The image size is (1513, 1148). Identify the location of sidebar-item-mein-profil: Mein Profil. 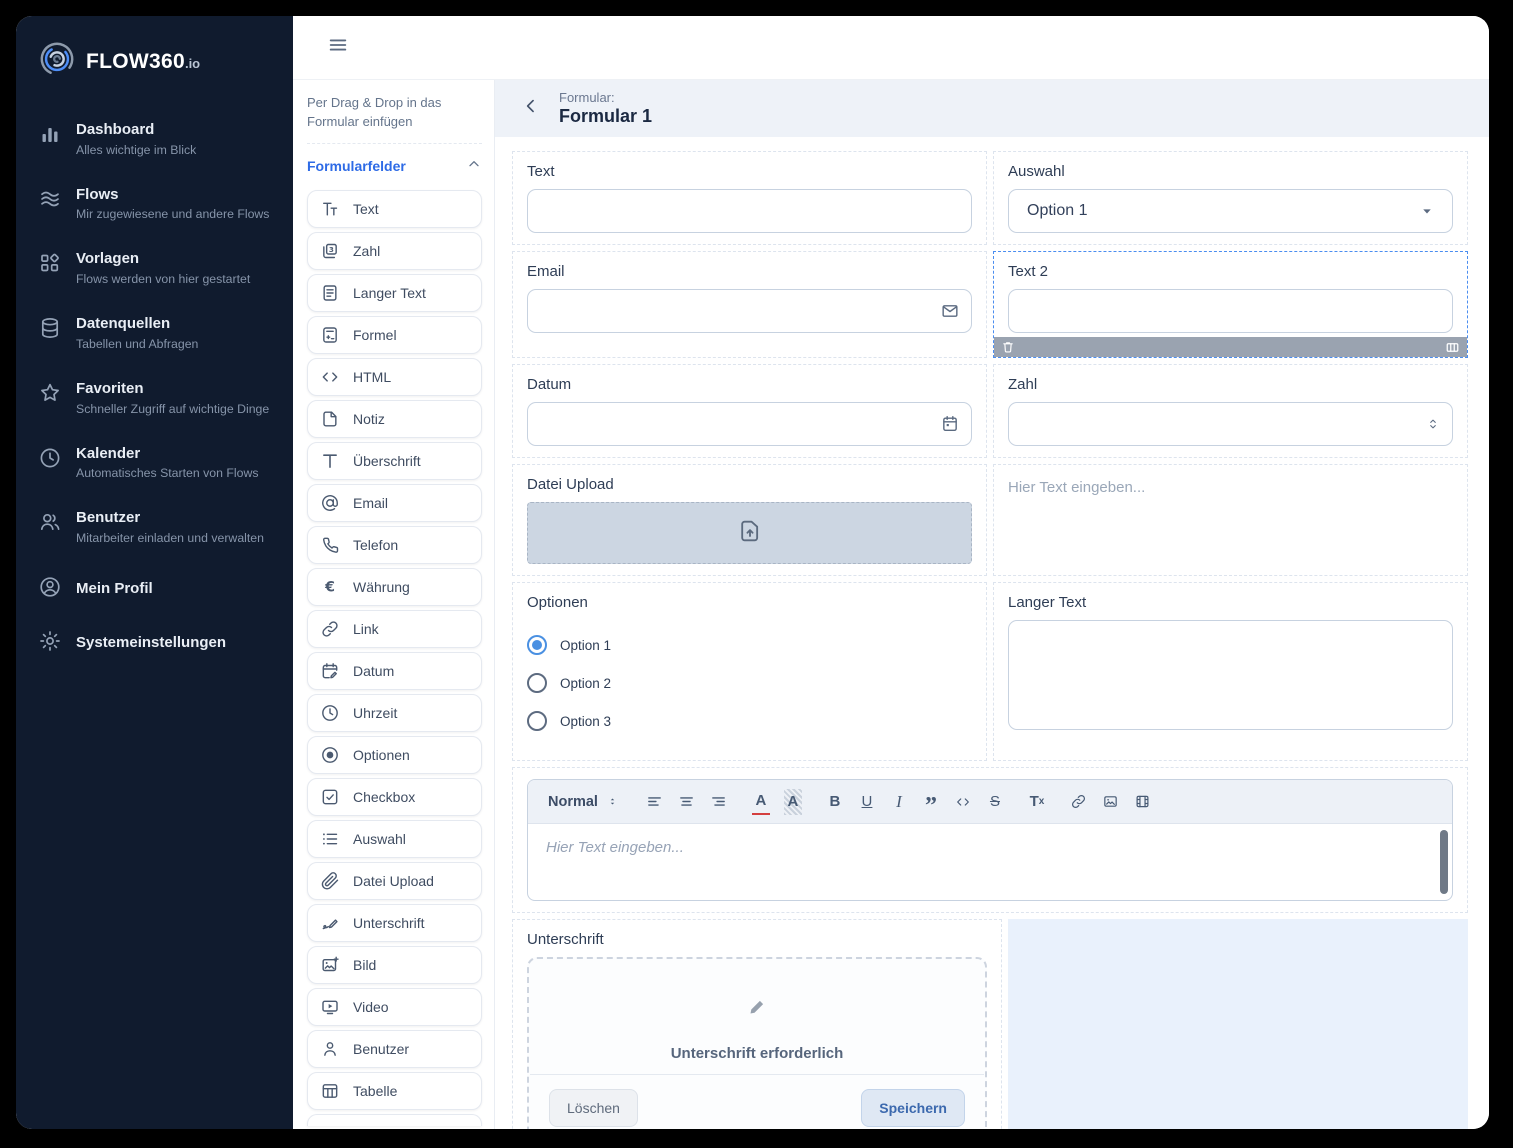
(155, 589).